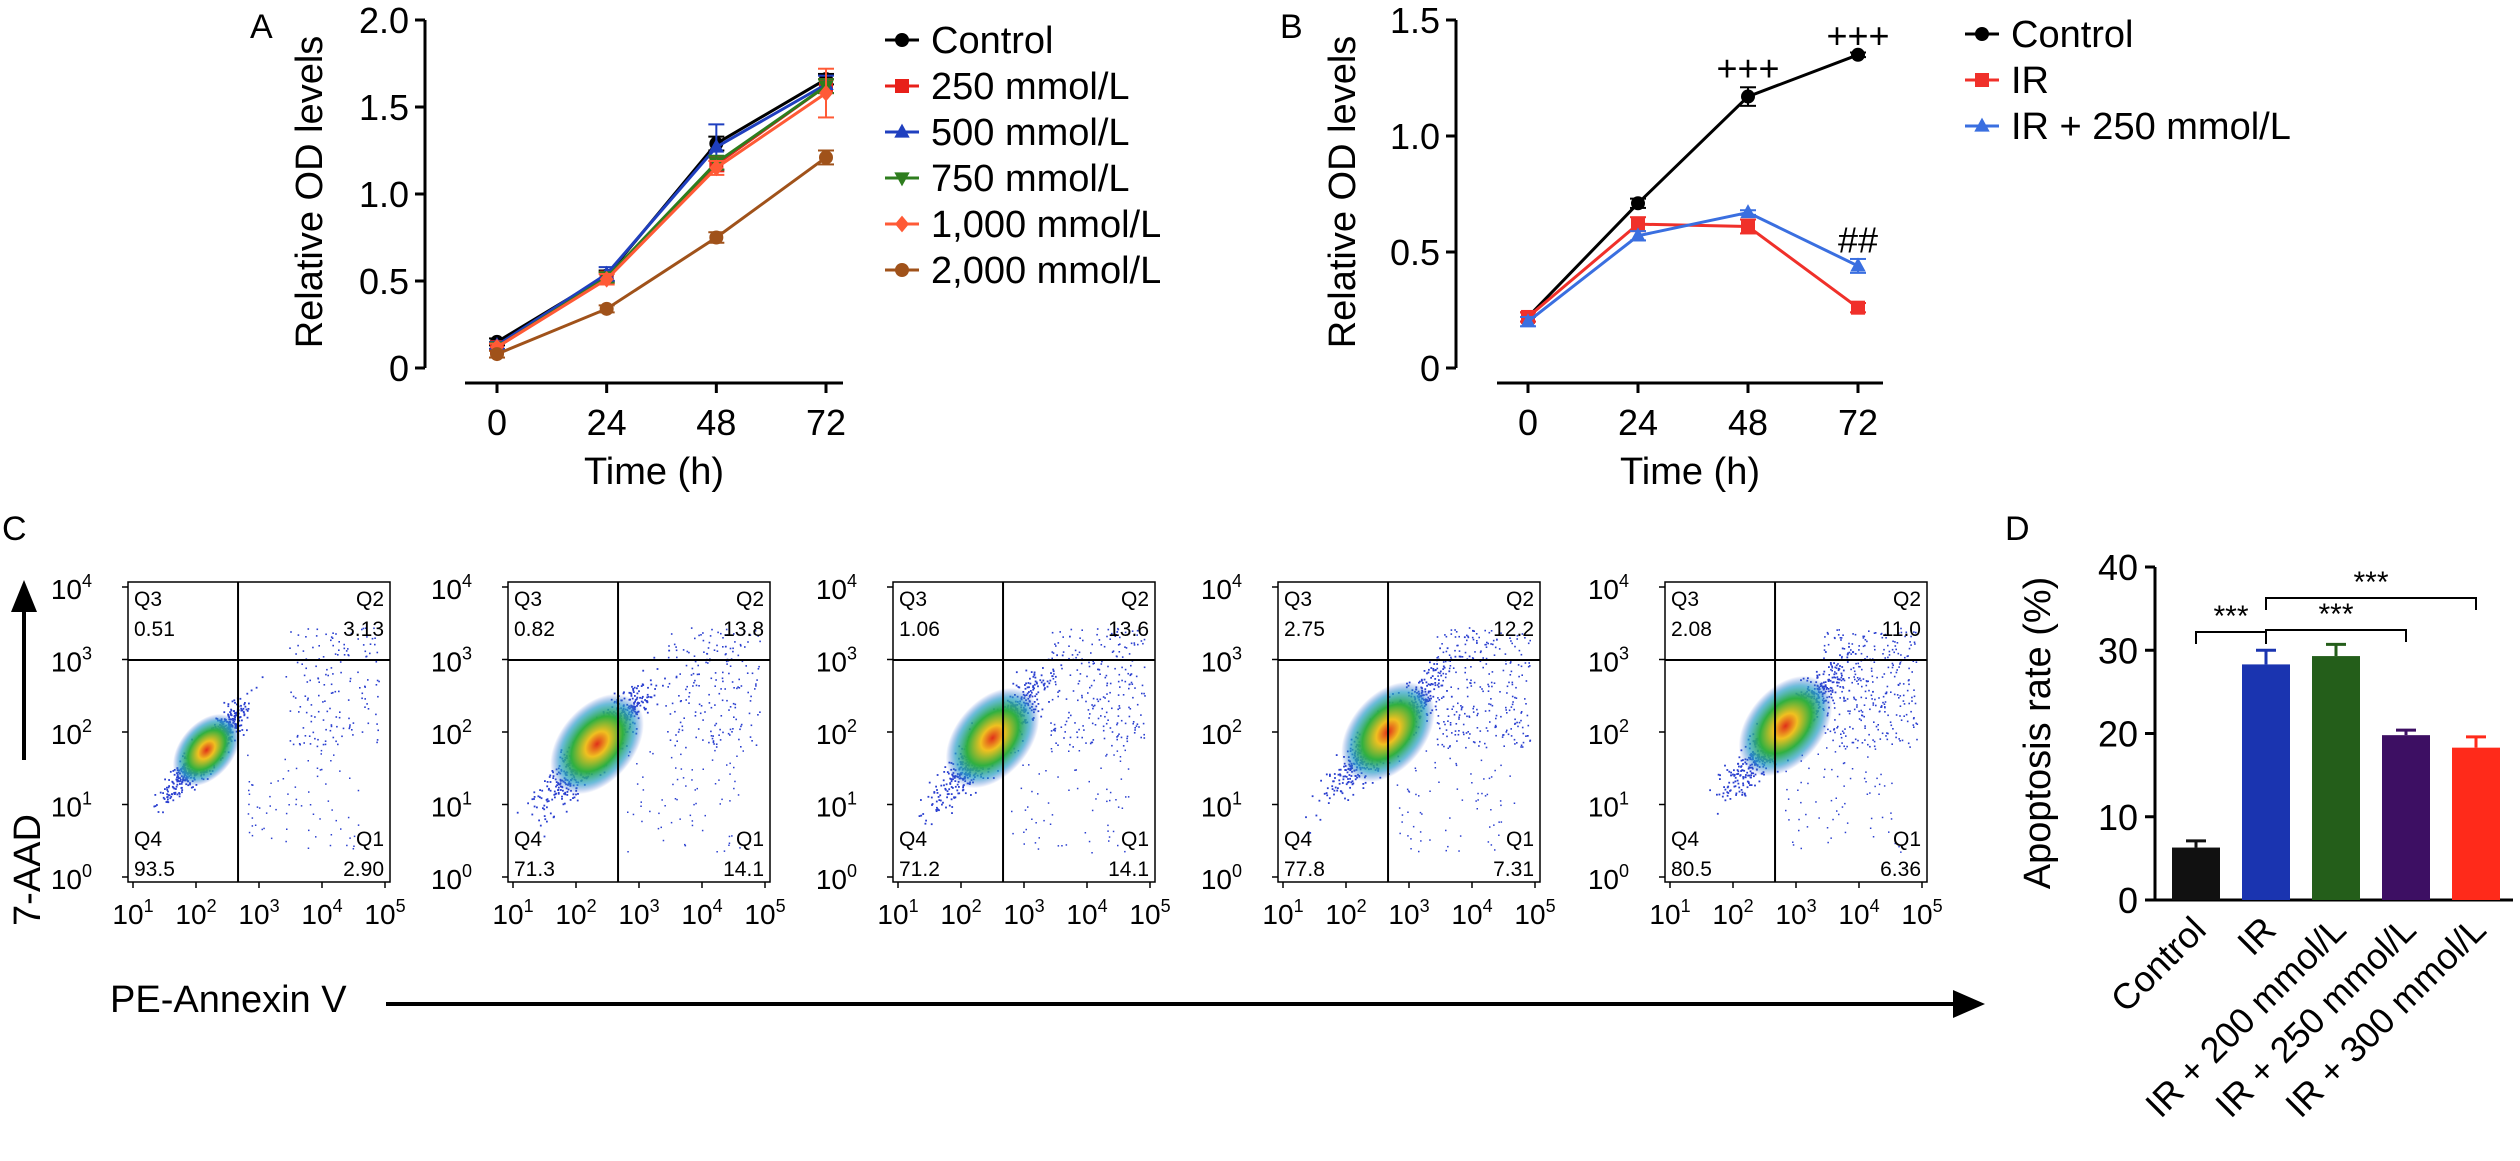  Describe the element at coordinates (1690, 472) in the screenshot. I see `panel-b-x-axis-title: Time (h)` at that location.